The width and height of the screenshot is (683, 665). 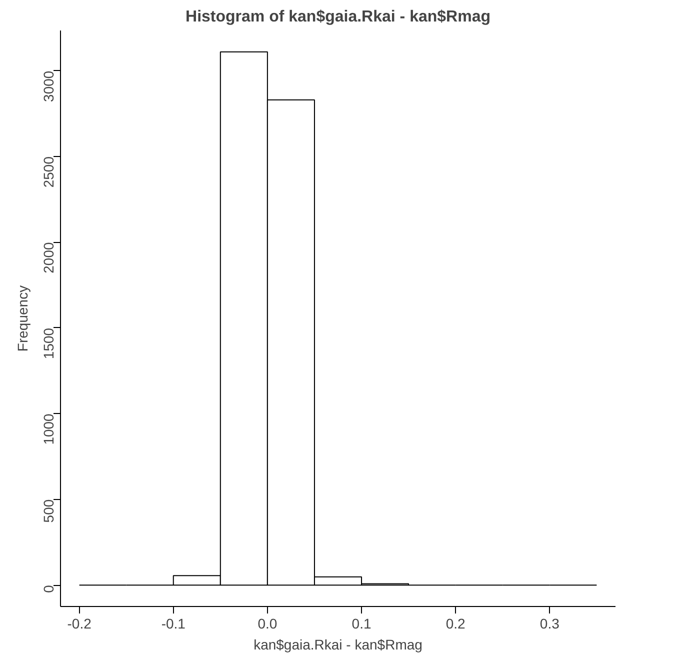 What do you see at coordinates (48, 588) in the screenshot?
I see `y-tick-label: 0` at bounding box center [48, 588].